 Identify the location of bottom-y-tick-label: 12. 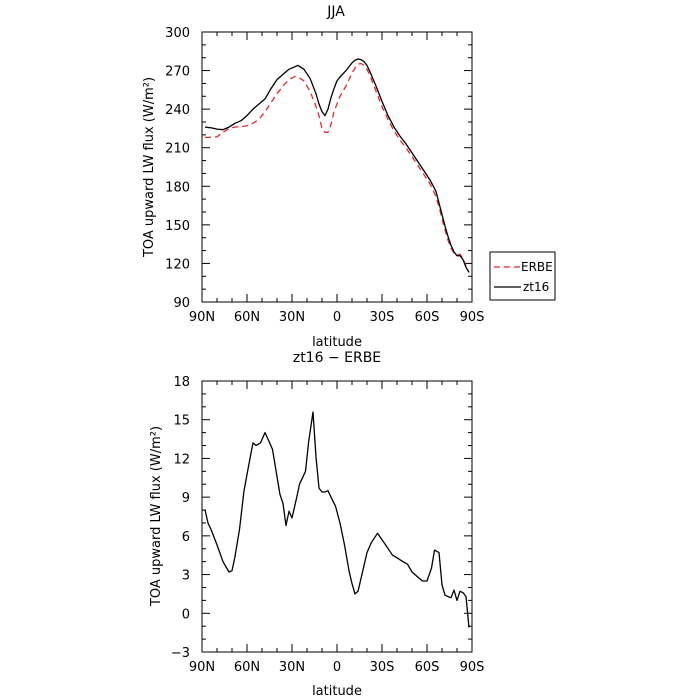
(181, 459).